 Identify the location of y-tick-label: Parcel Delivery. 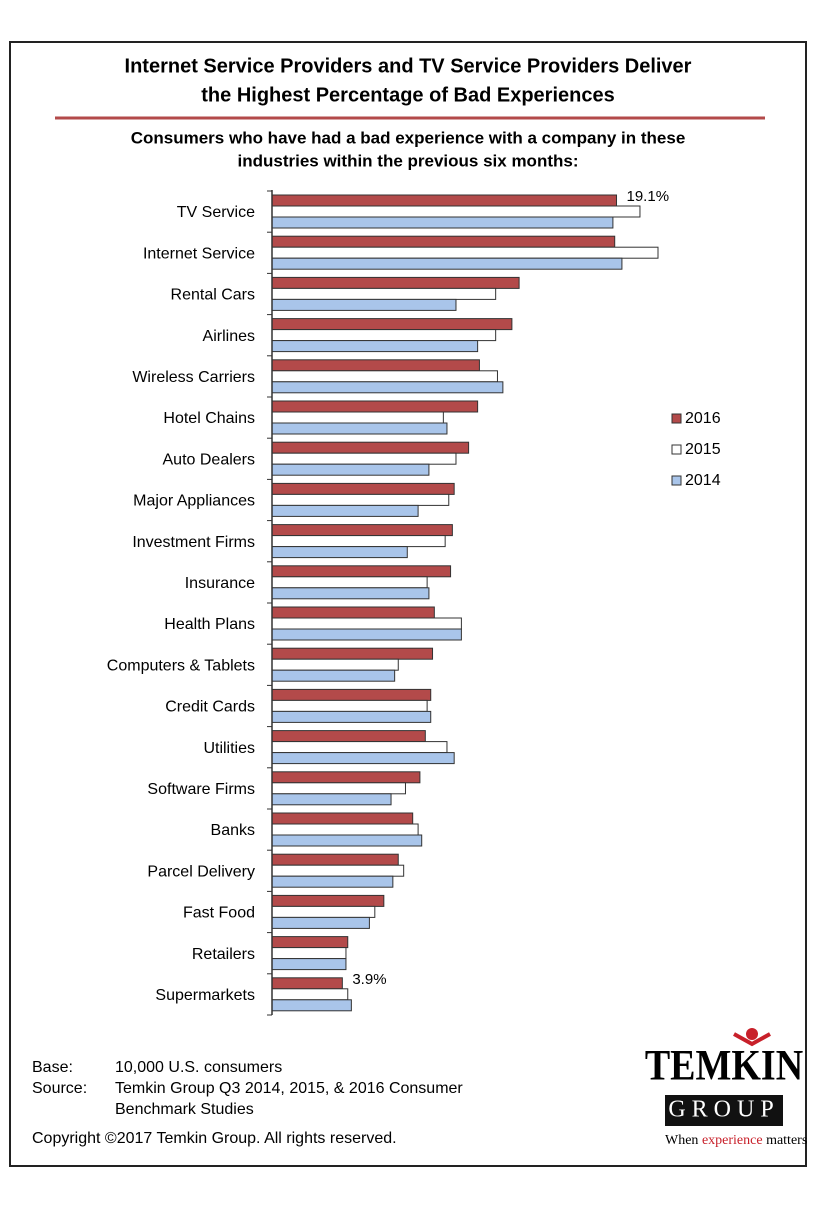
(201, 871).